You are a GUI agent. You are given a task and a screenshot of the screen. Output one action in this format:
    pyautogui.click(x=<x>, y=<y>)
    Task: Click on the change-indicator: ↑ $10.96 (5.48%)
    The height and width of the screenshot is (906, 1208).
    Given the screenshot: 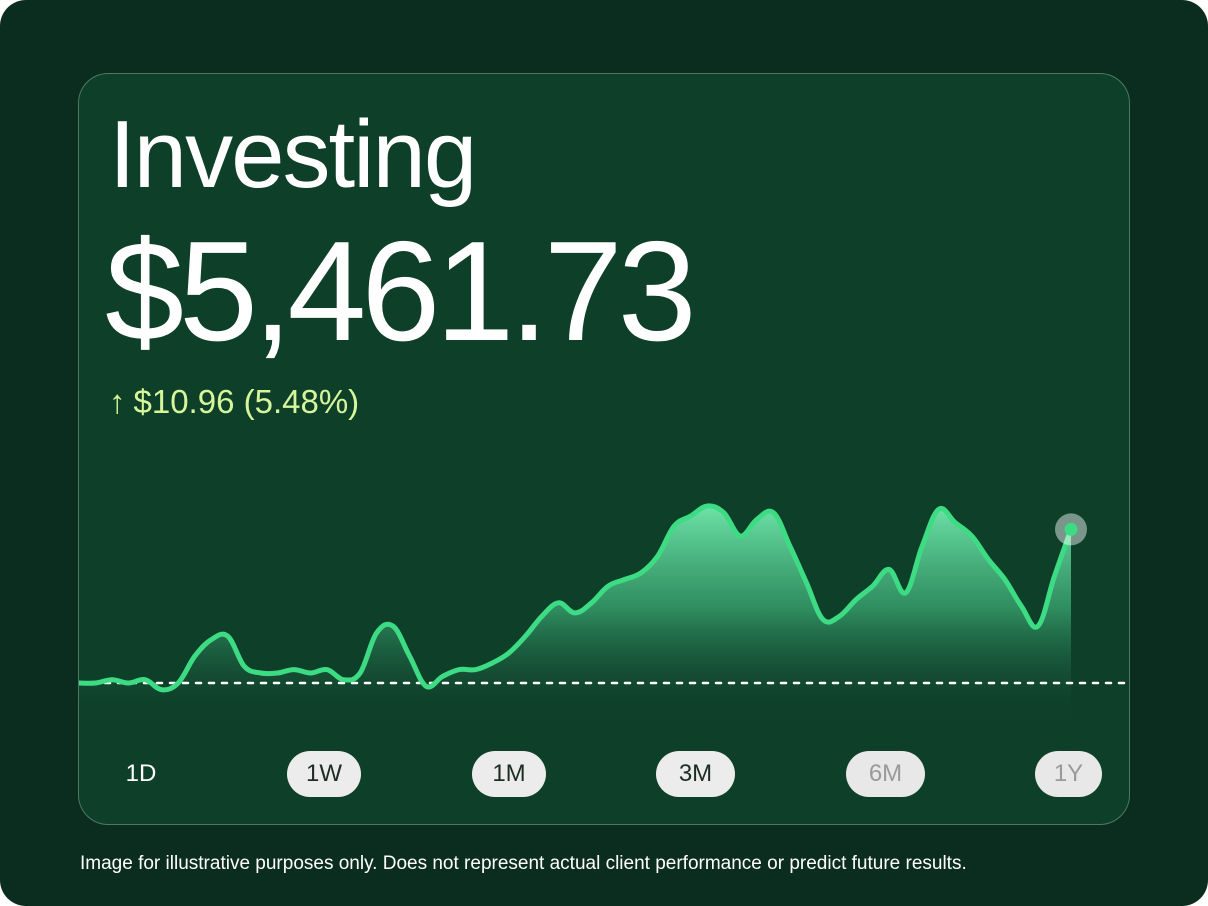 What is the action you would take?
    pyautogui.click(x=234, y=402)
    